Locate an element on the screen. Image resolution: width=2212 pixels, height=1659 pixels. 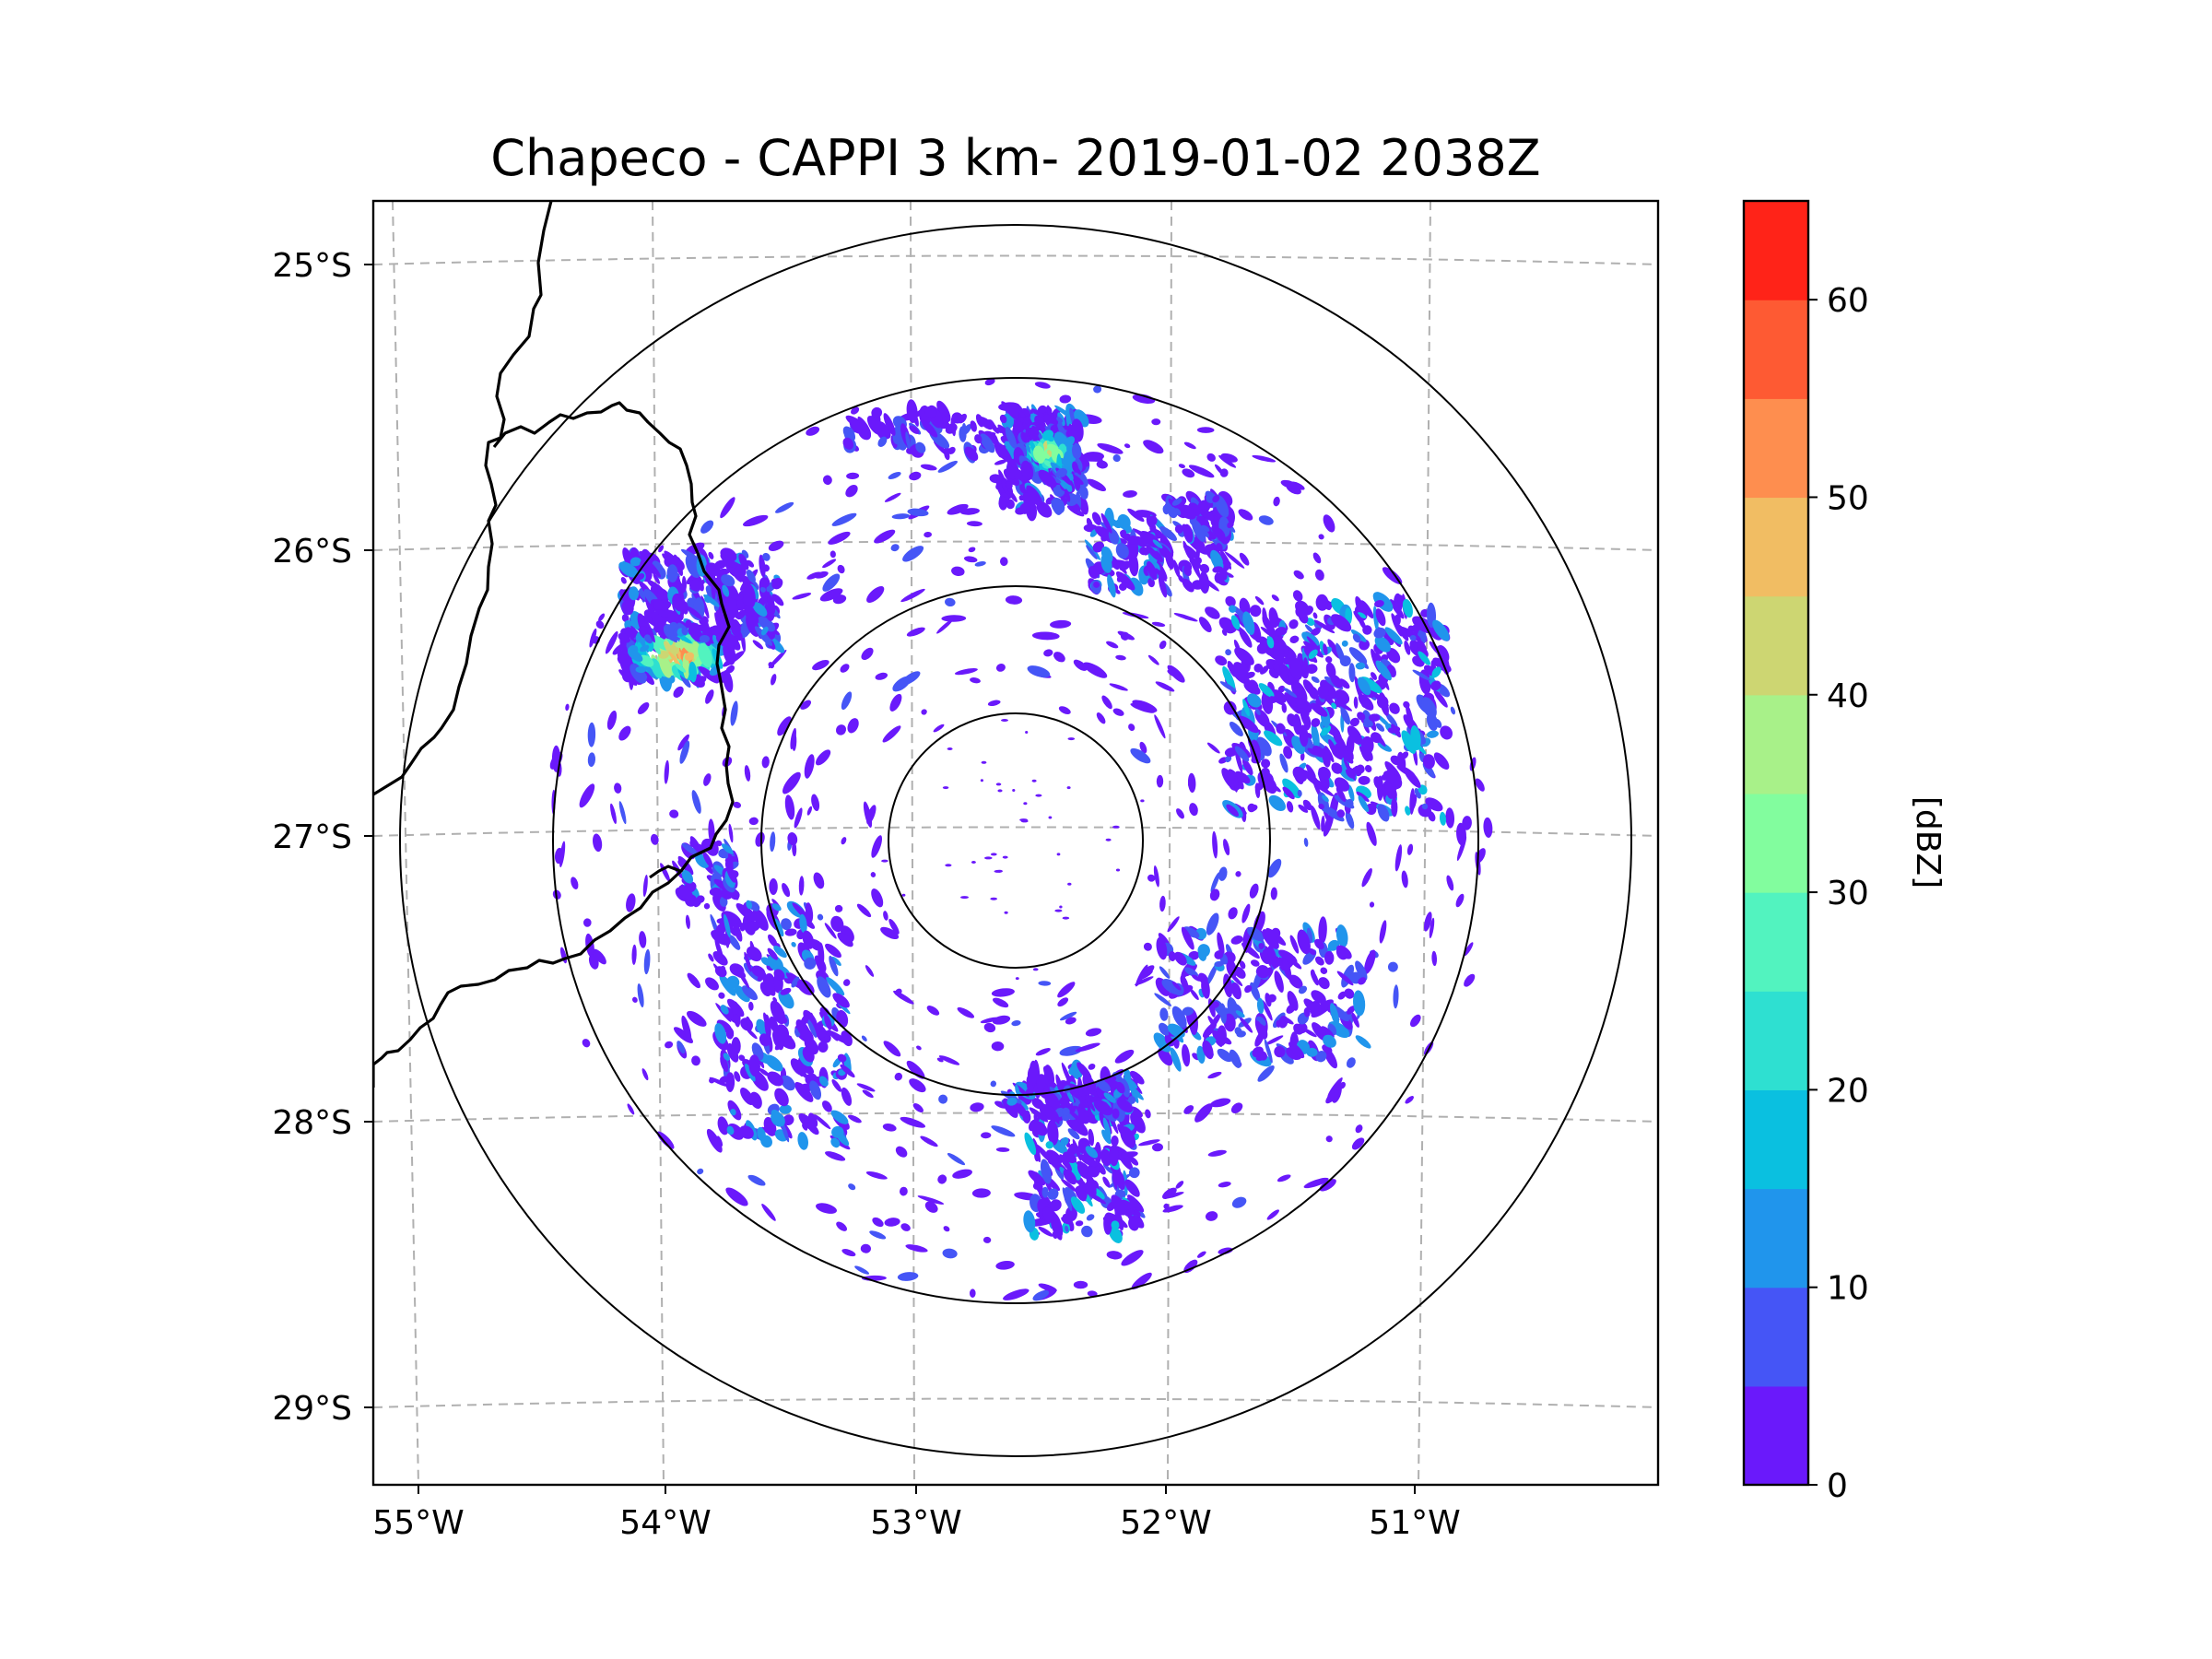
echo-cell-1900 is located at coordinates (1393, 636).